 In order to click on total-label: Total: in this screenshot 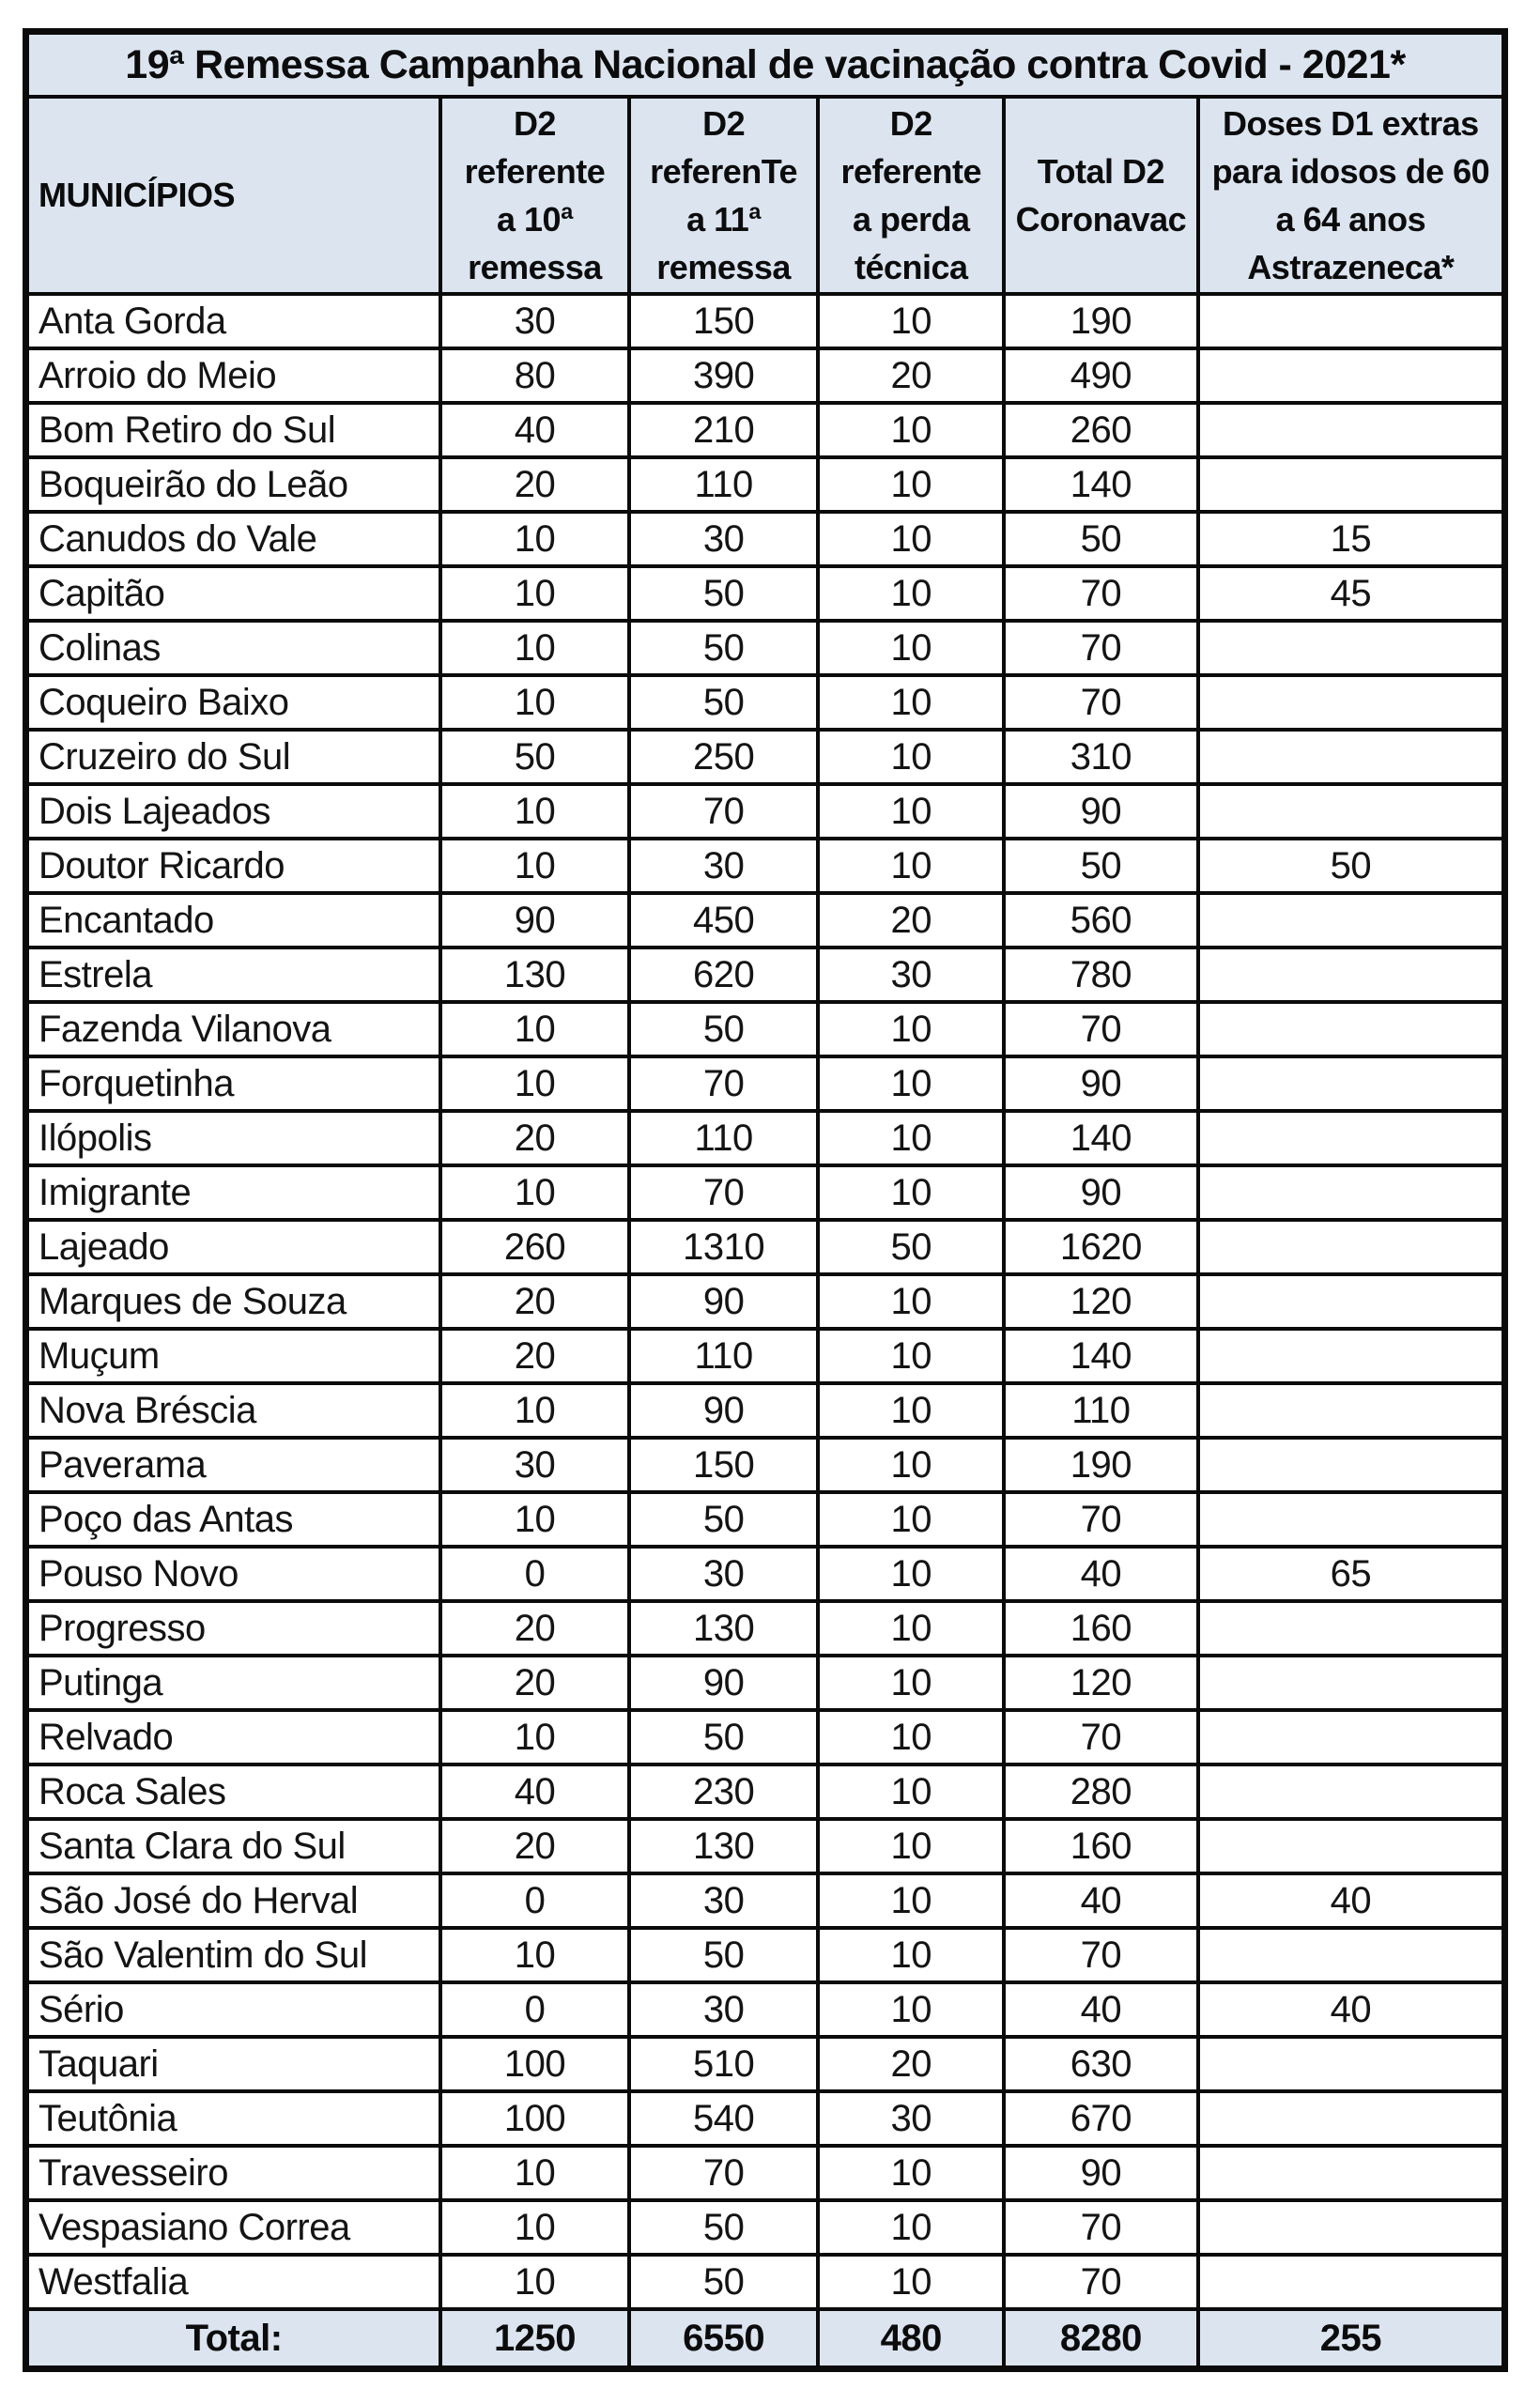, I will do `click(233, 2339)`.